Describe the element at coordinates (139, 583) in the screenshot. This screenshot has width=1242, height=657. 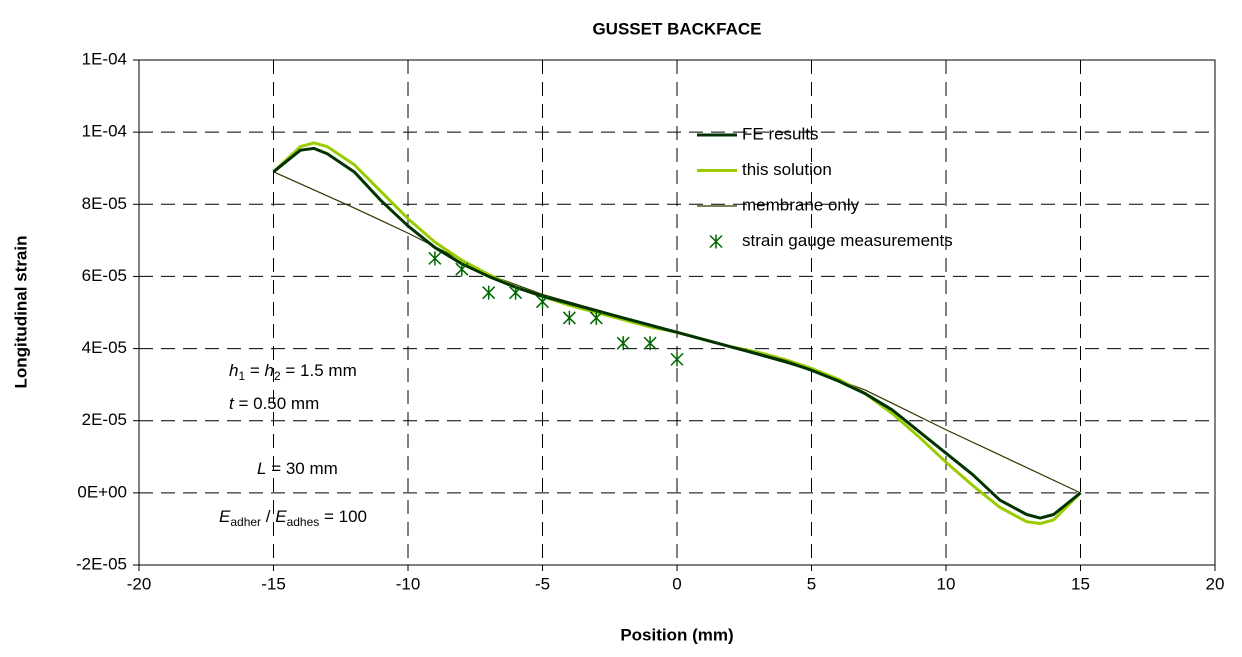
I see `x-tick-label: -20` at that location.